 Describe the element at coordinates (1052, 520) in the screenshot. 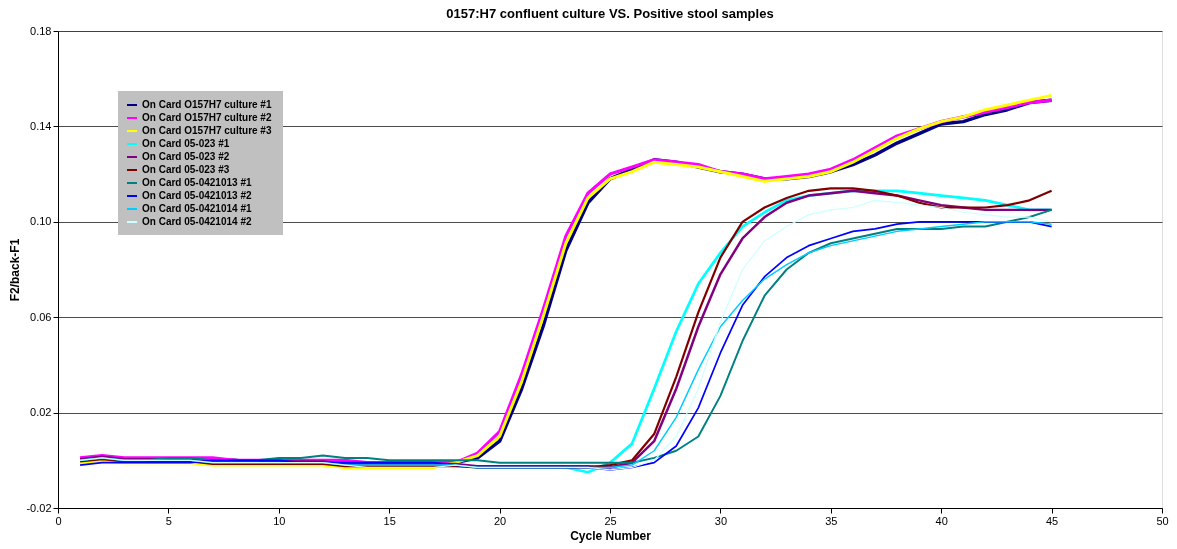

I see `x-tick-label: 45` at that location.